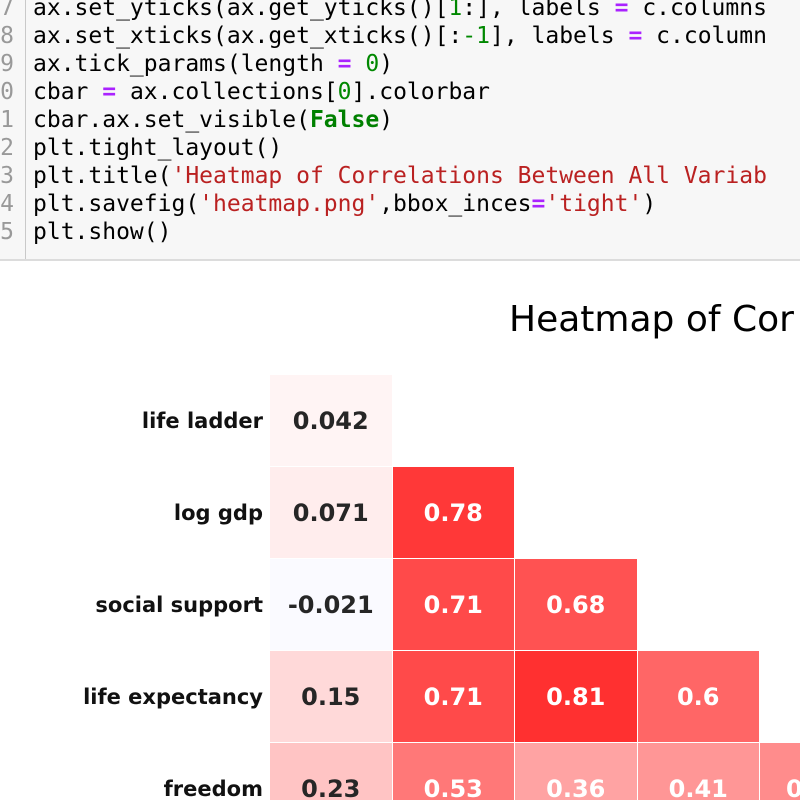 This screenshot has width=800, height=800. Describe the element at coordinates (400, 232) in the screenshot. I see `code-line: 5 plt.show()` at that location.